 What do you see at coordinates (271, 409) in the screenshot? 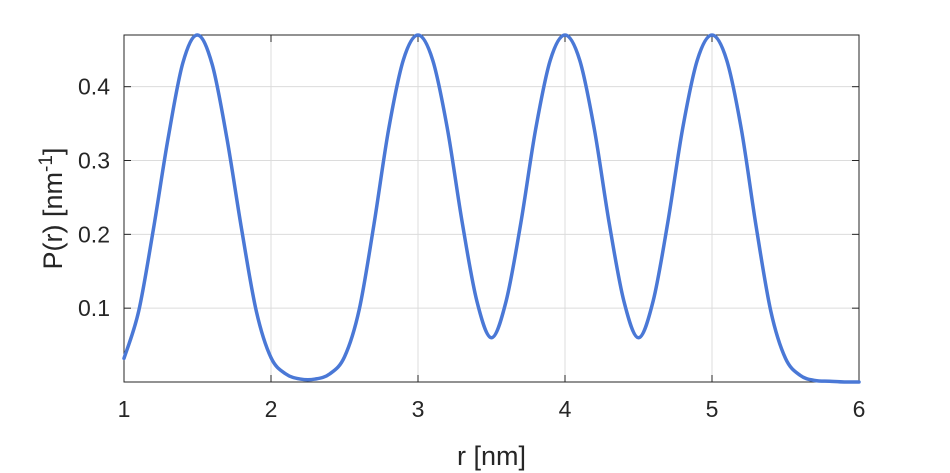
I see `x-tick-label: 2` at bounding box center [271, 409].